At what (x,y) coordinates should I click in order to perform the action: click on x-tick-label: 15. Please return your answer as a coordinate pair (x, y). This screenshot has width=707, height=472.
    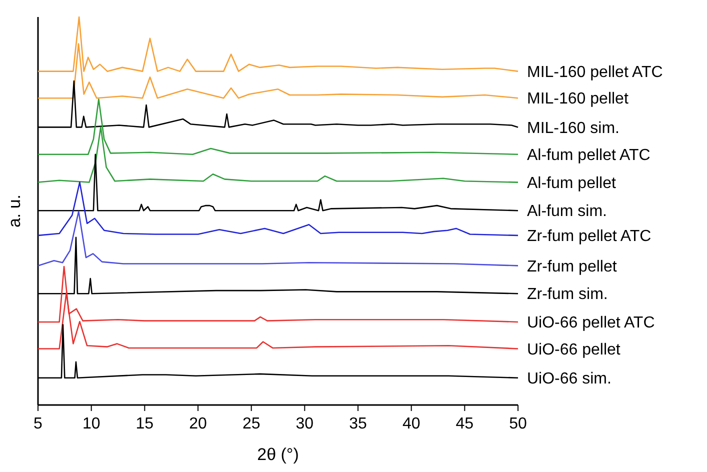
    Looking at the image, I should click on (145, 423).